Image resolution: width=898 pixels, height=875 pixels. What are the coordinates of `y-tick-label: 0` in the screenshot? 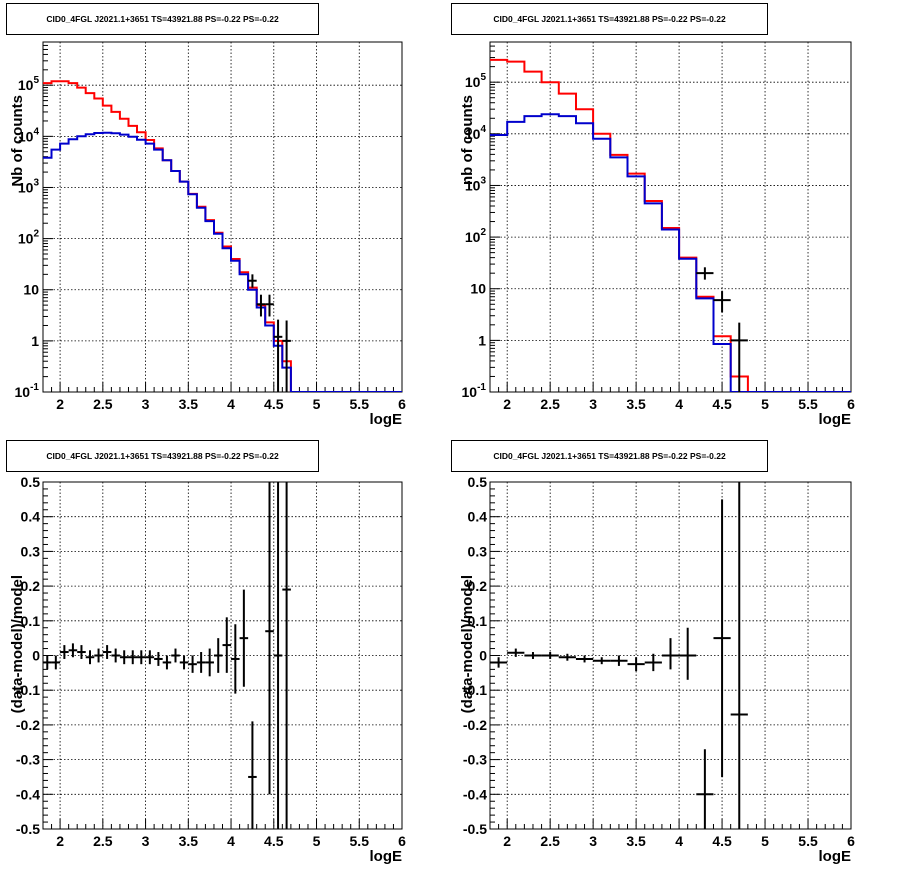 It's located at (36, 656).